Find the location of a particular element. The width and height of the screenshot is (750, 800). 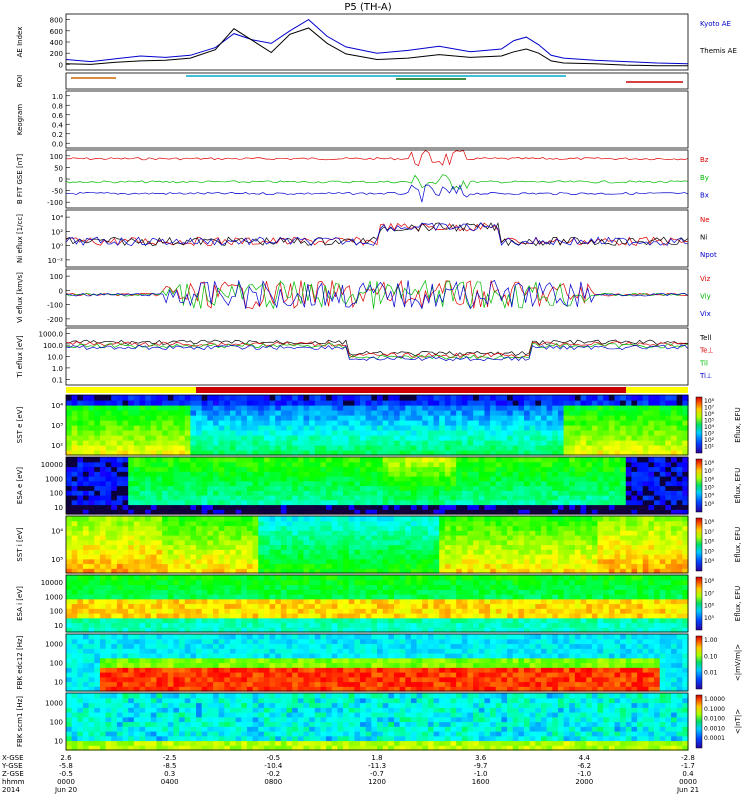

colorbar-esa_e is located at coordinates (699, 485).